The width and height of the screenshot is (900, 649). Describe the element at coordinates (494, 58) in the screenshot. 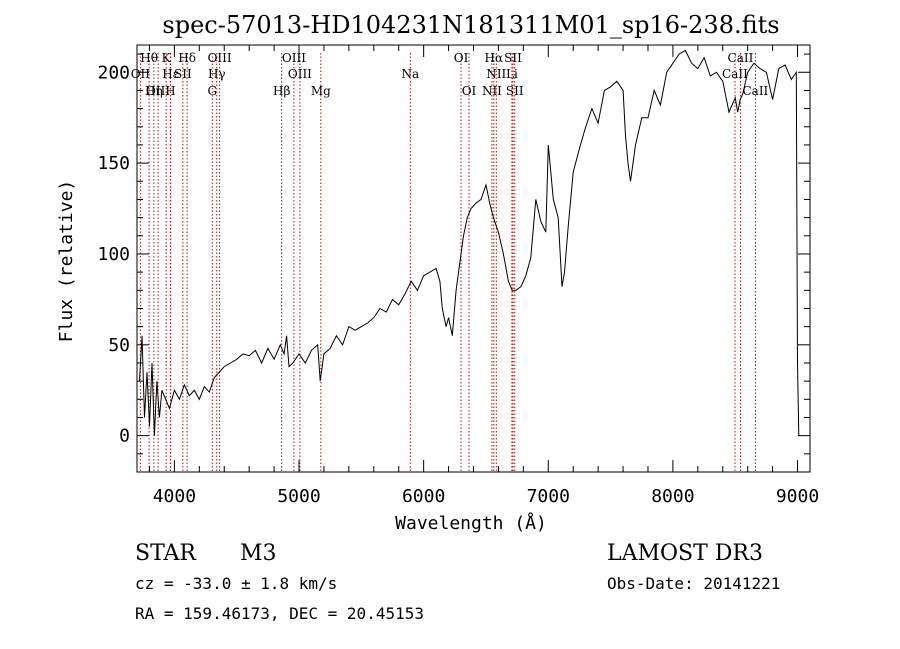

I see `emission-line-label: Hα` at that location.